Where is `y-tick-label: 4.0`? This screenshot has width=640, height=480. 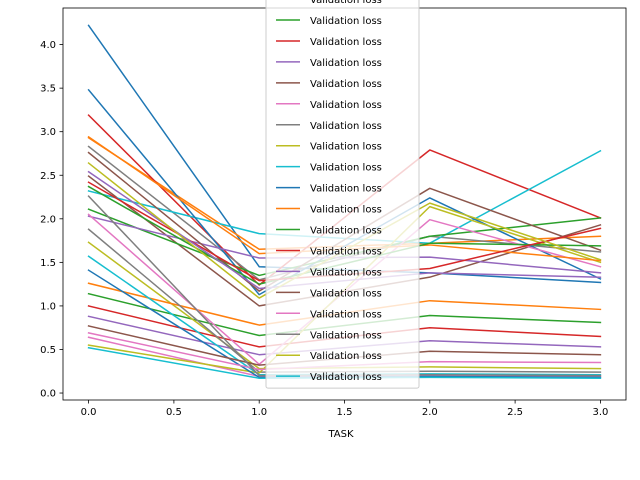
y-tick-label: 4.0 is located at coordinates (48, 45).